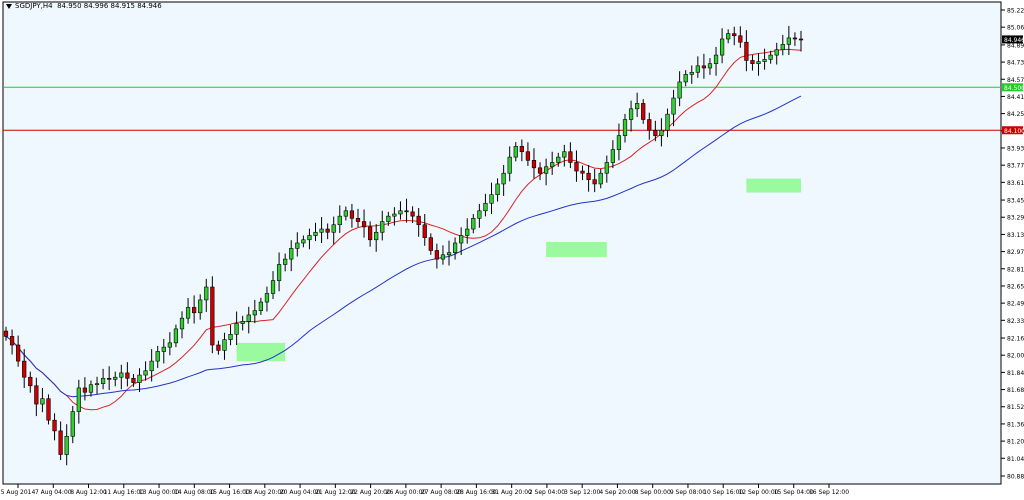 This screenshot has width=1024, height=500. Describe the element at coordinates (1015, 80) in the screenshot. I see `y-tick-label: 84.575` at that location.